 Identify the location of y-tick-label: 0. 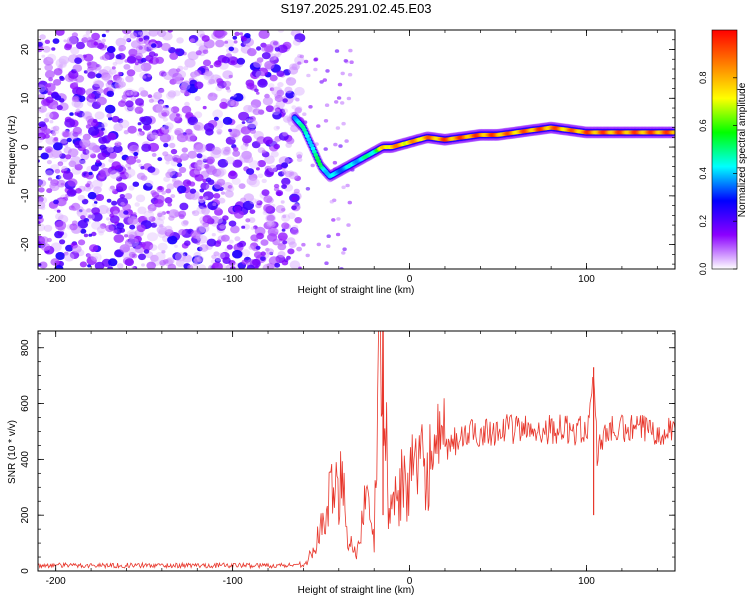
(25, 571).